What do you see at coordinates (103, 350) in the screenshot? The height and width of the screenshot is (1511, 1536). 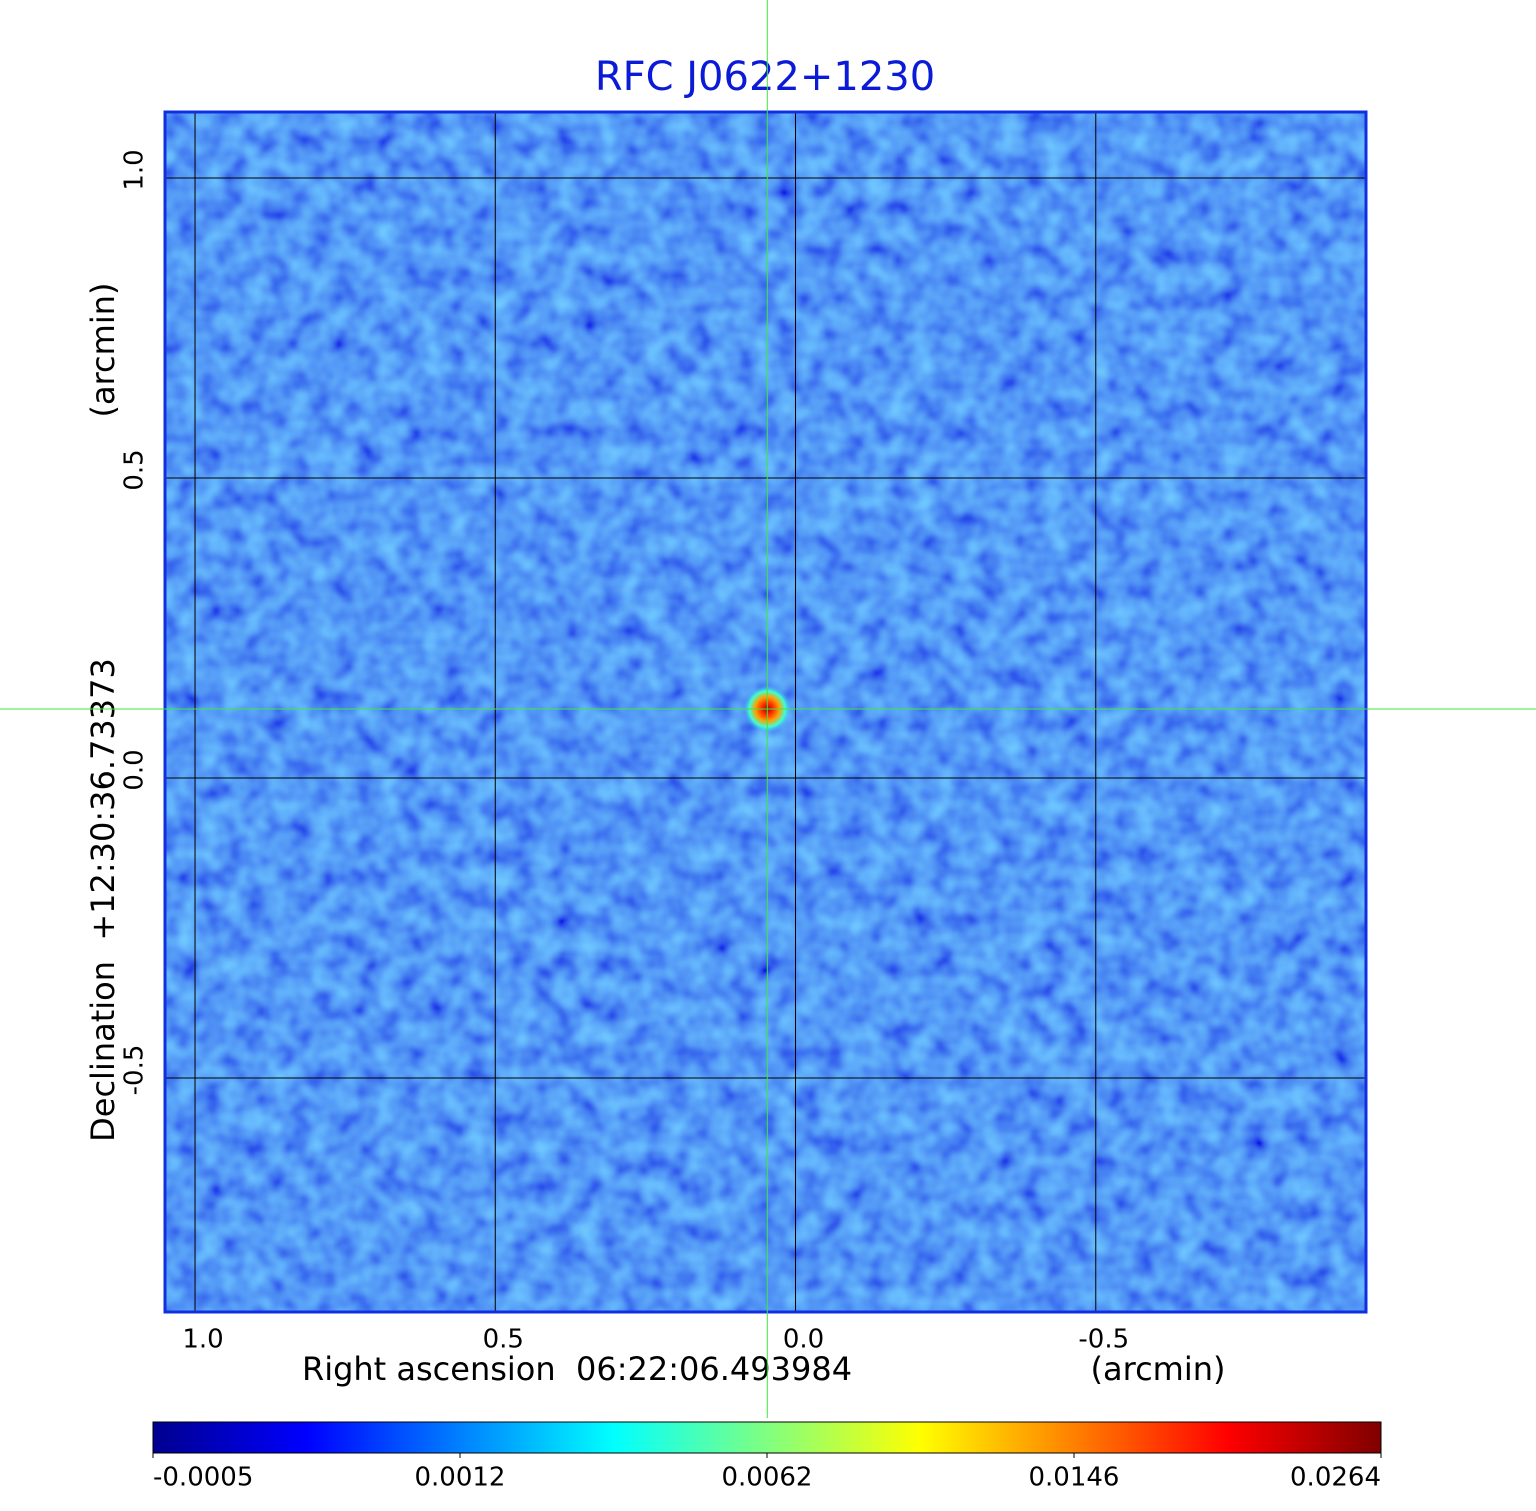 I see `y-axis-unit: (arcmin)` at bounding box center [103, 350].